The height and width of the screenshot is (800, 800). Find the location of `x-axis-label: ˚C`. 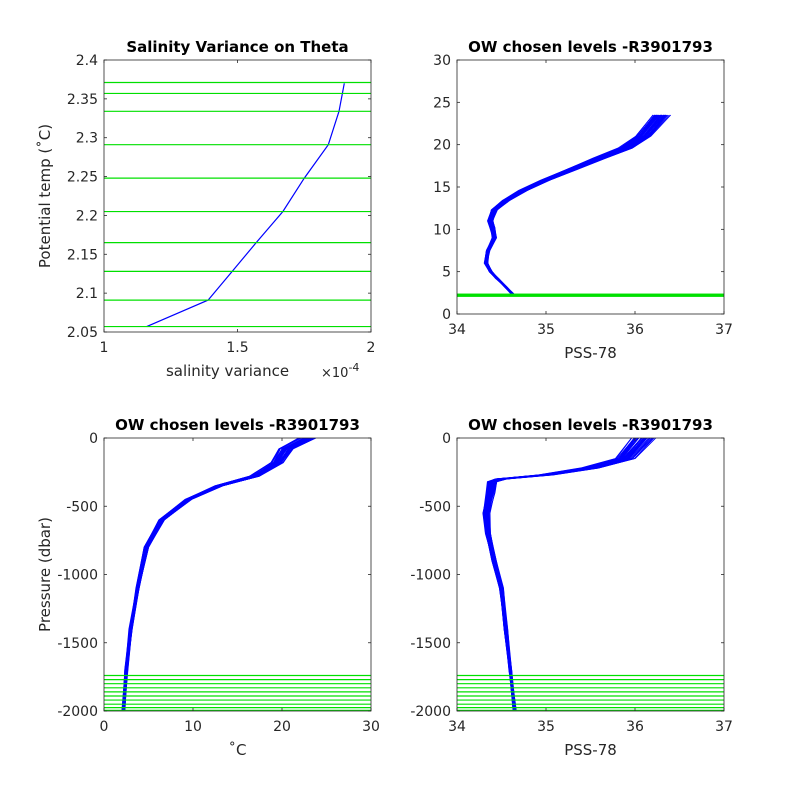

x-axis-label: ˚C is located at coordinates (238, 750).